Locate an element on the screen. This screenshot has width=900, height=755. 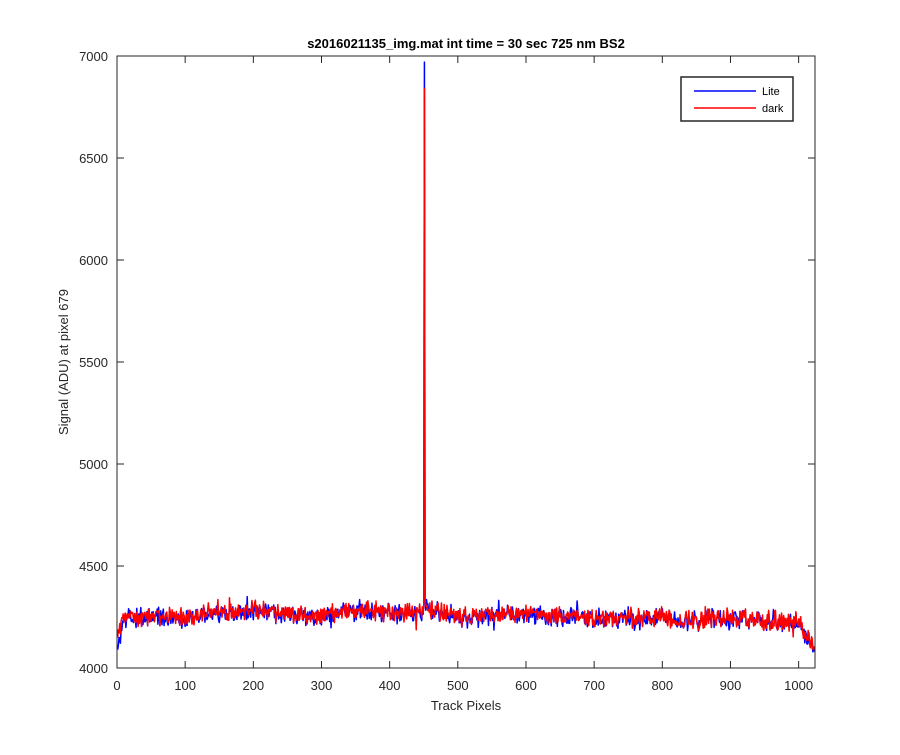
x-tick-label: 200 is located at coordinates (253, 685).